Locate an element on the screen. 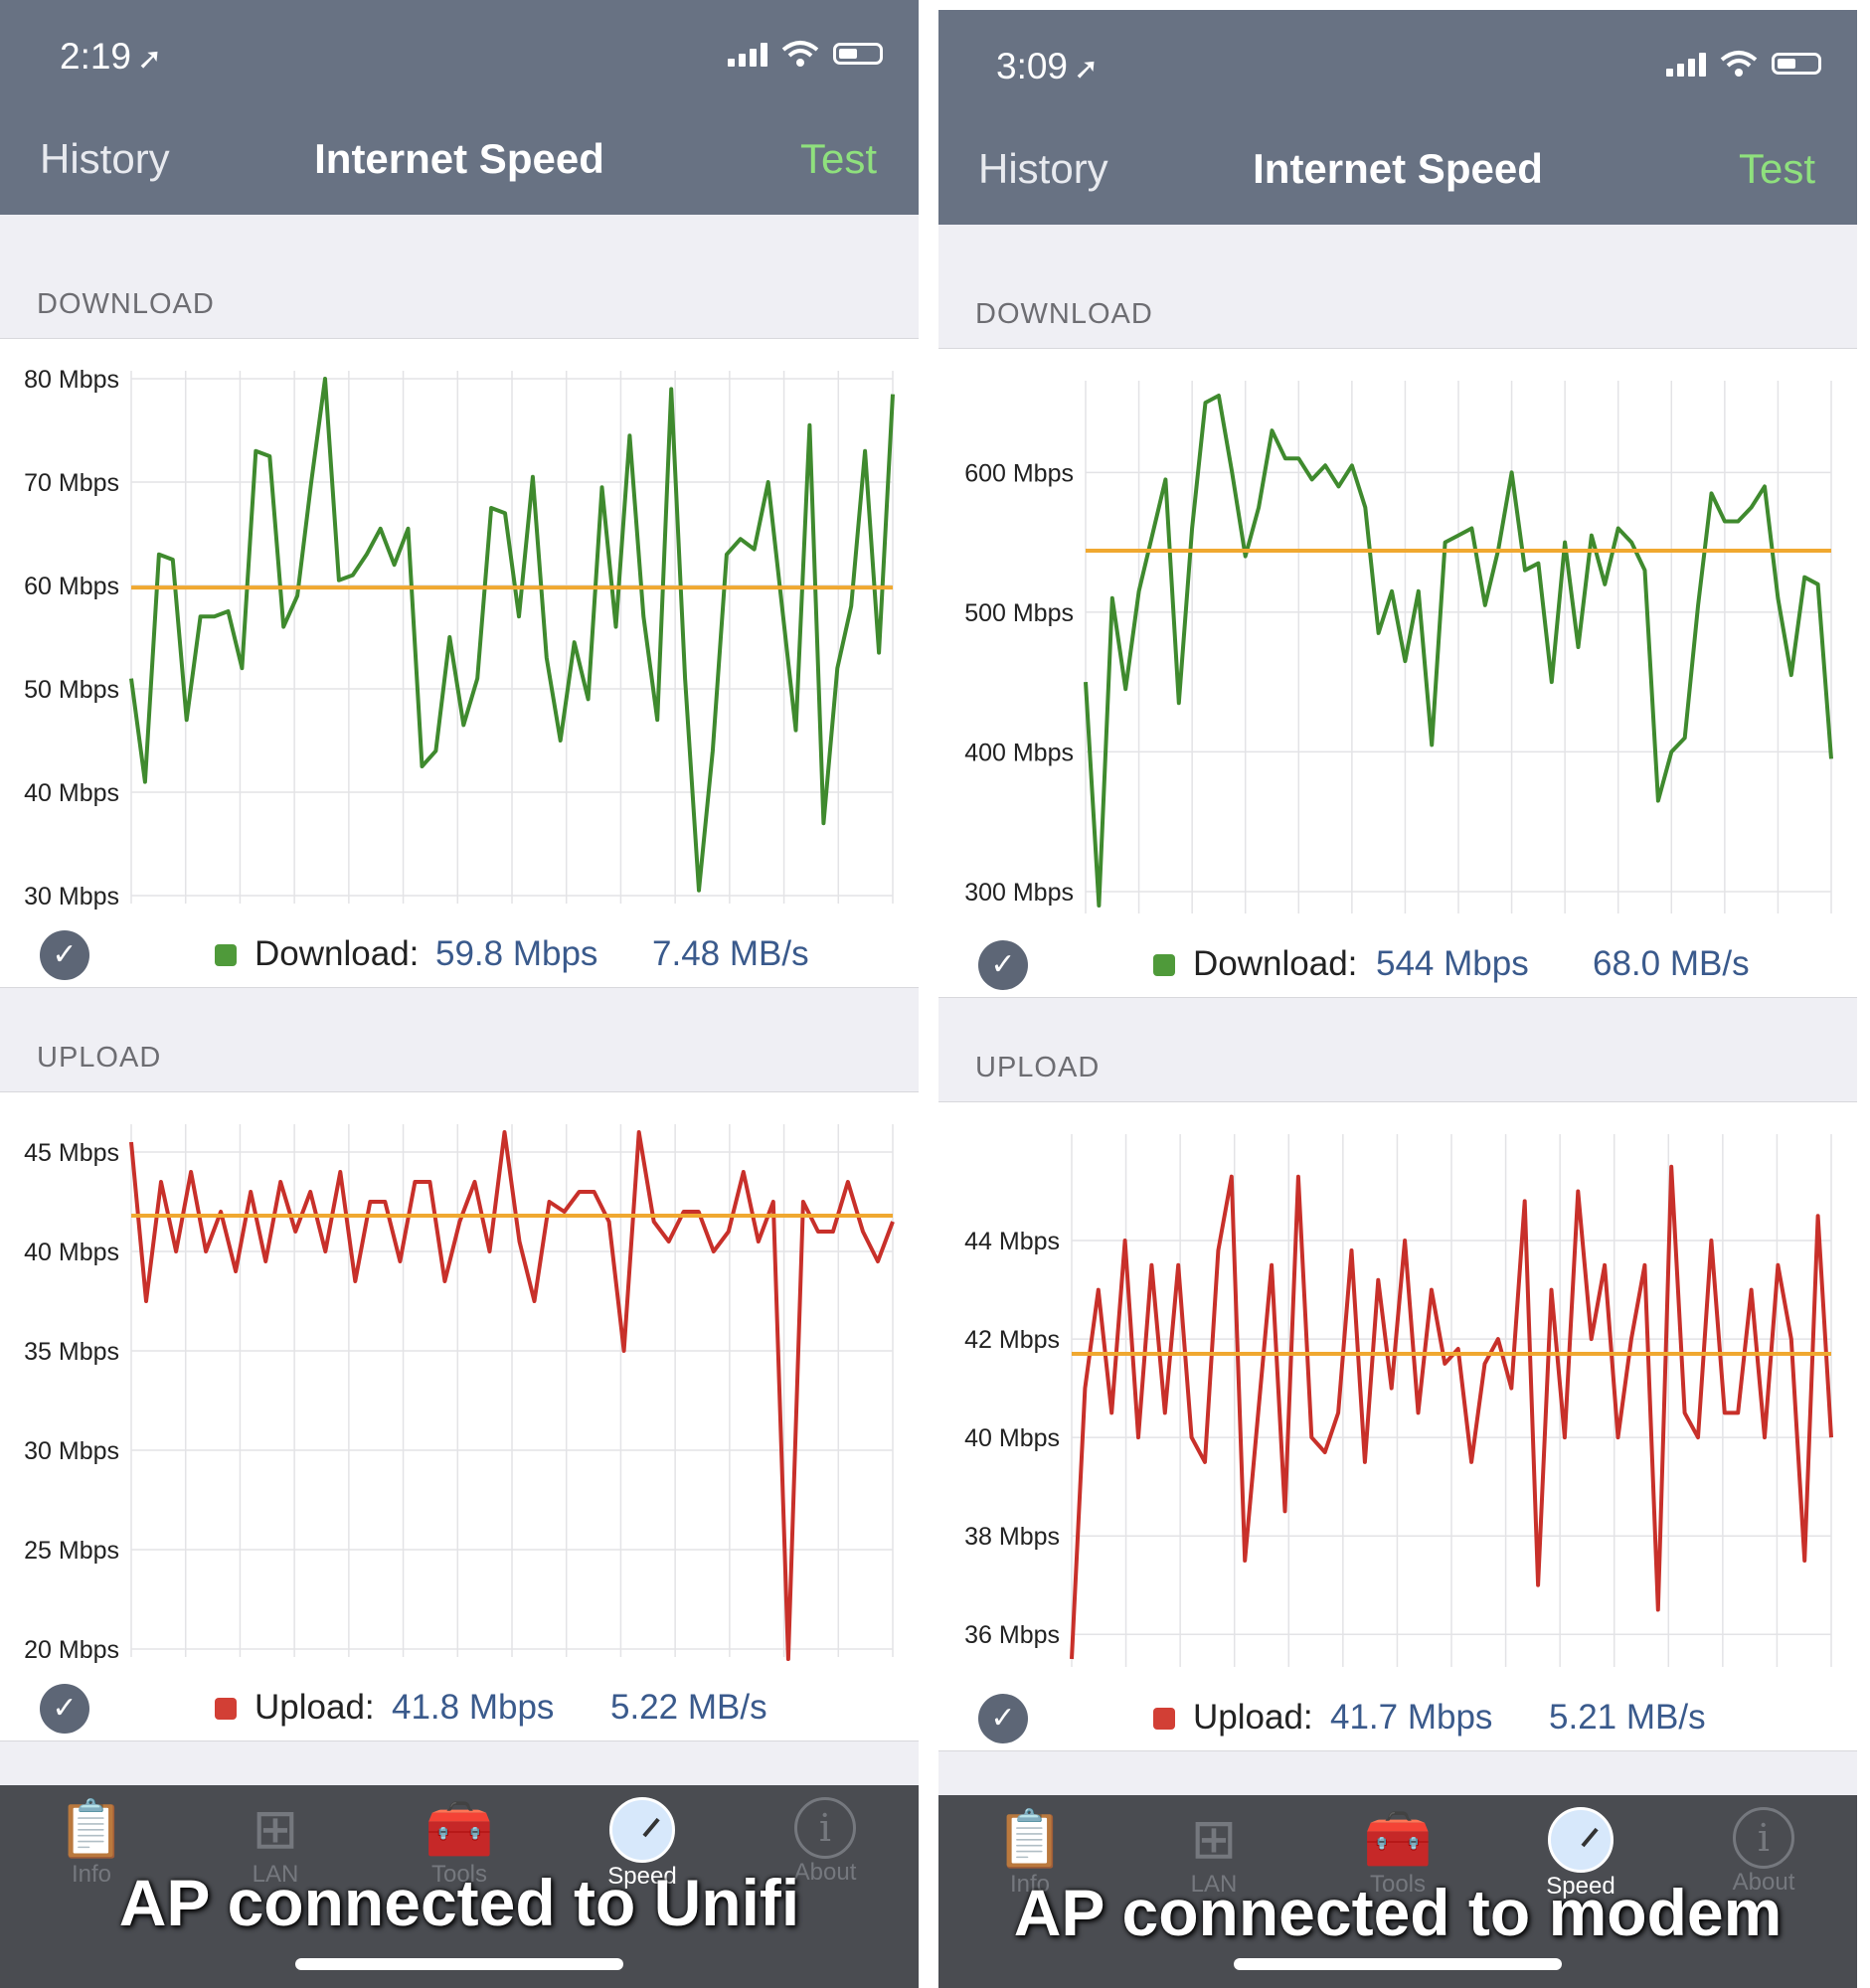 The height and width of the screenshot is (1988, 1870). download-legend: ✓ Download: 544 Mbps 68.0 MB/s is located at coordinates (1397, 967).